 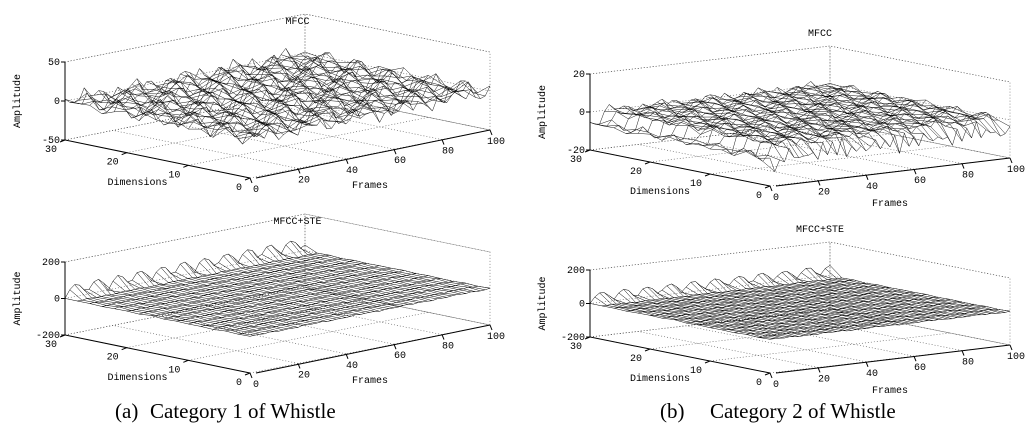 I want to click on z-tick-label: 50, so click(x=54, y=63).